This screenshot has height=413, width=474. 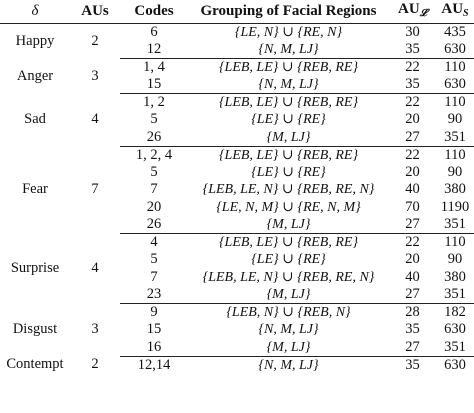 What do you see at coordinates (154, 50) in the screenshot?
I see `codes-cell: 12` at bounding box center [154, 50].